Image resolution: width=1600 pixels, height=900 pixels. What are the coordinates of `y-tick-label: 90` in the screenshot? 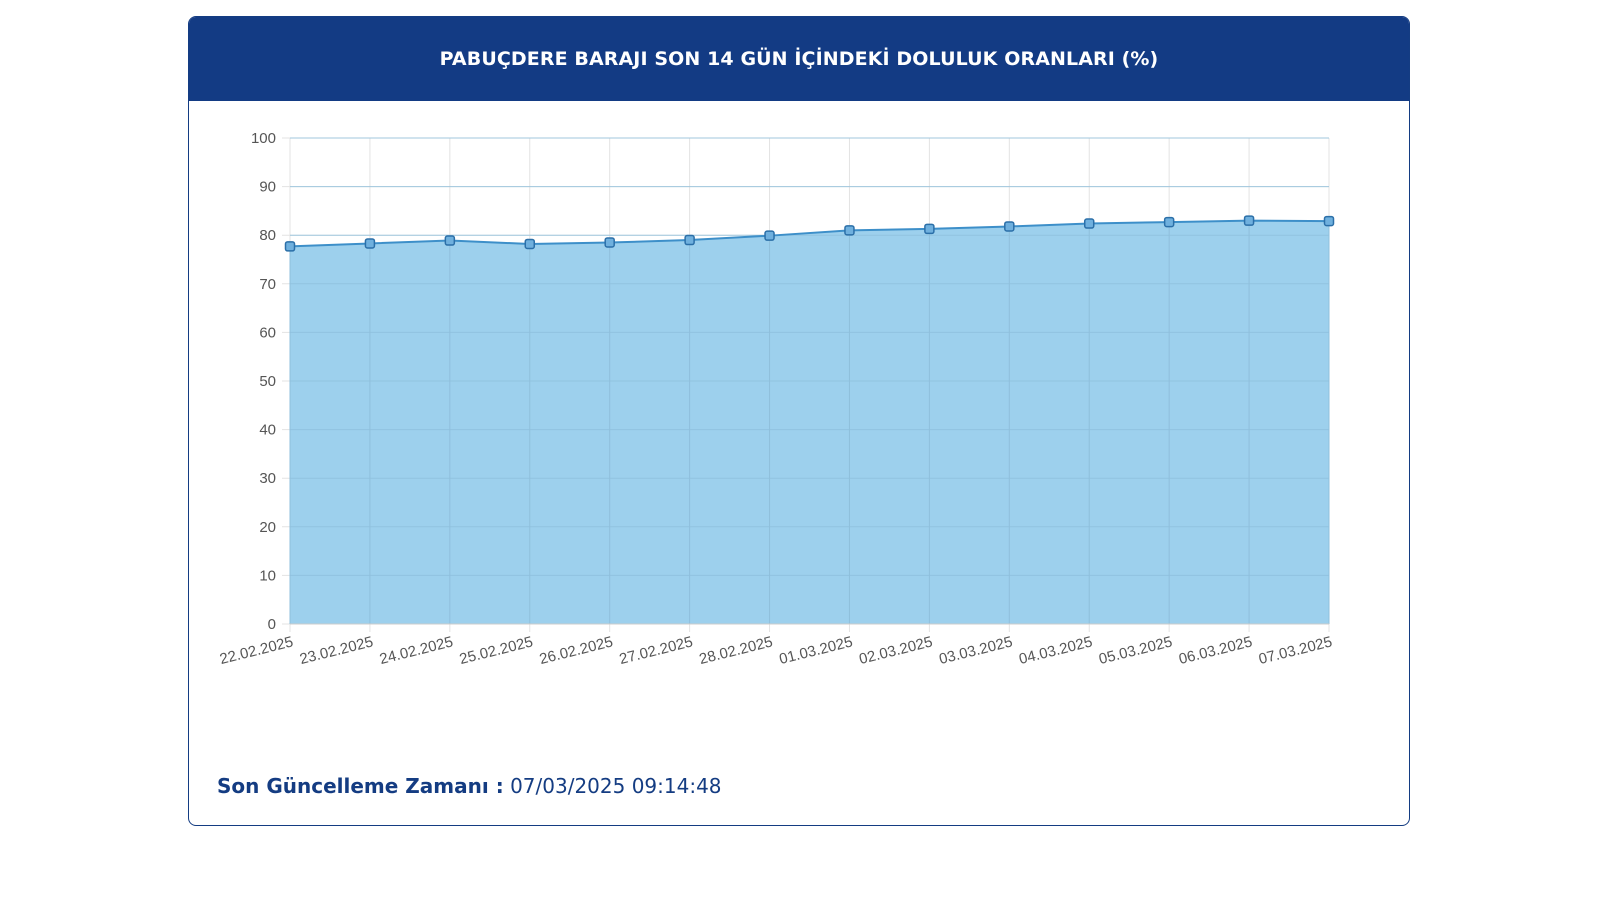 It's located at (267, 187).